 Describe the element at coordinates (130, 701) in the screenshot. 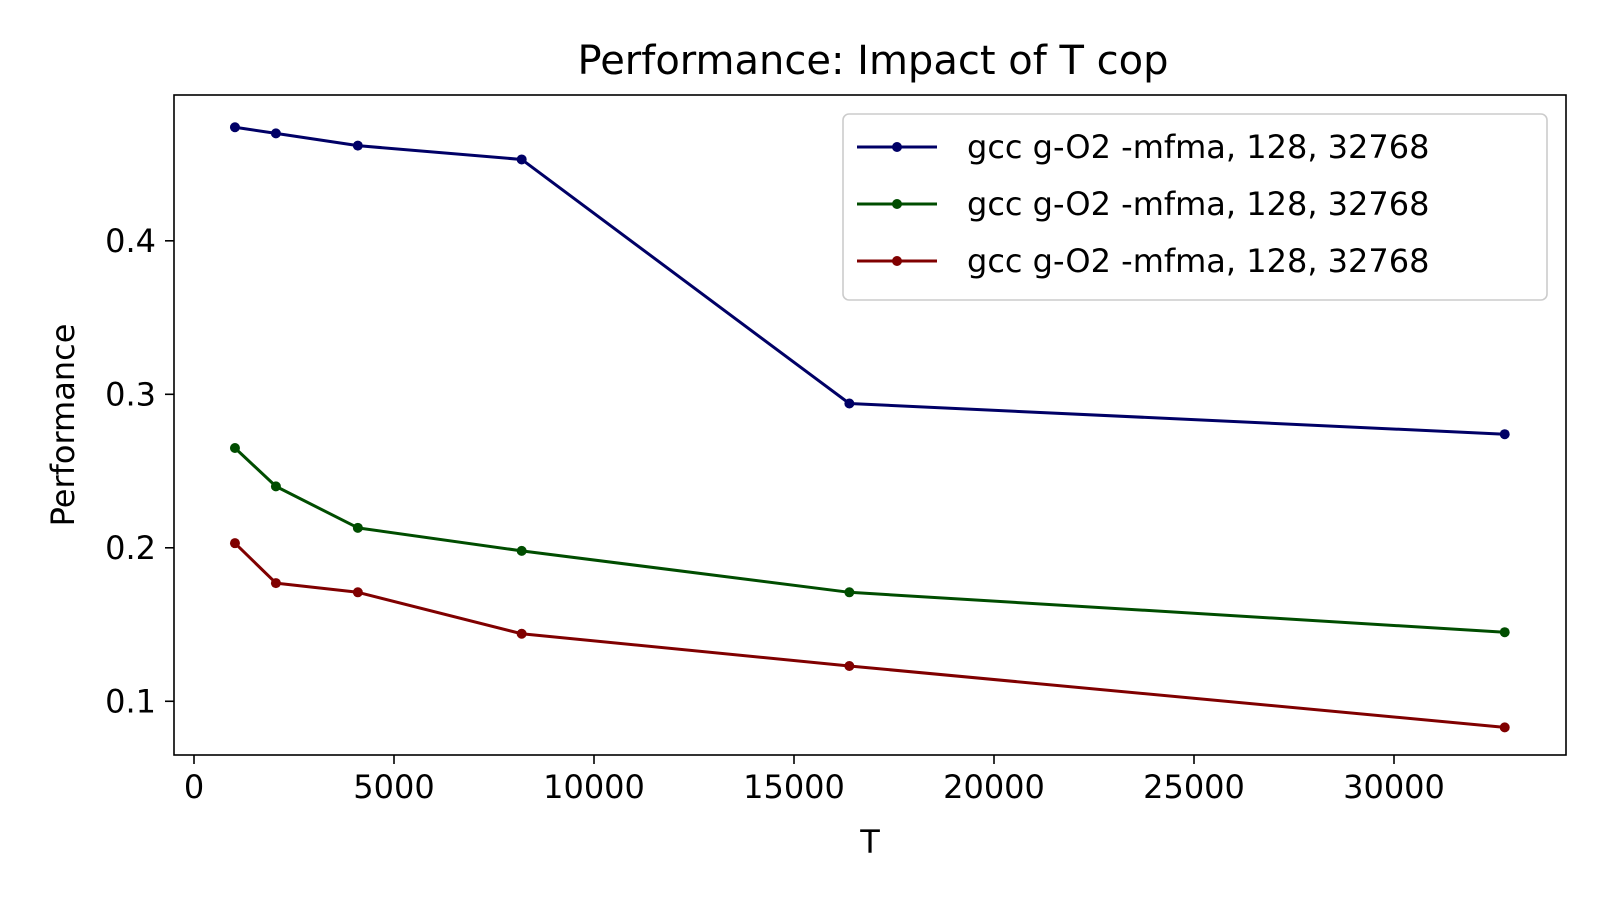

I see `y-tick-label: 0.1` at that location.